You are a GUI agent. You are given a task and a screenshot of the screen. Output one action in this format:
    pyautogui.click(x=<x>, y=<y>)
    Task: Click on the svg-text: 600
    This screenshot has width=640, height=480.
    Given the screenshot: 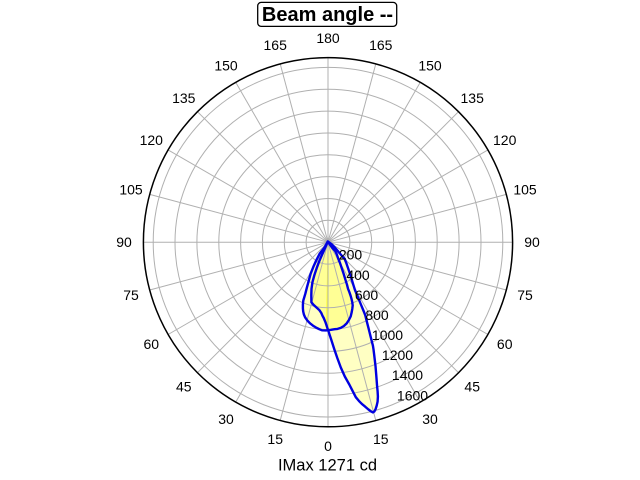 What is the action you would take?
    pyautogui.click(x=367, y=295)
    